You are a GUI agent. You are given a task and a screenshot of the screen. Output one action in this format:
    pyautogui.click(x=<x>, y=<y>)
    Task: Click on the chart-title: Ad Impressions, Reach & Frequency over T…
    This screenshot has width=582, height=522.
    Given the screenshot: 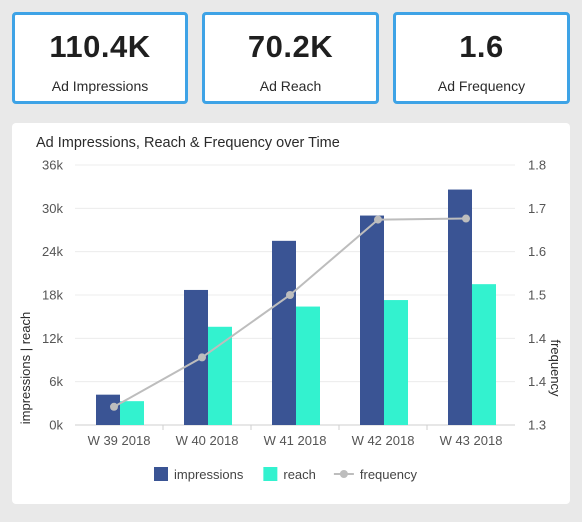 What is the action you would take?
    pyautogui.click(x=188, y=143)
    